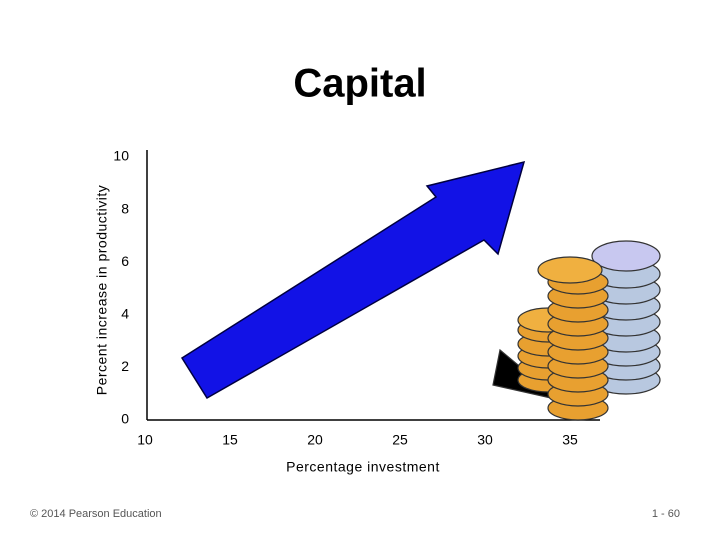 The height and width of the screenshot is (540, 720). What do you see at coordinates (125, 314) in the screenshot?
I see `y-tick-label: 4` at bounding box center [125, 314].